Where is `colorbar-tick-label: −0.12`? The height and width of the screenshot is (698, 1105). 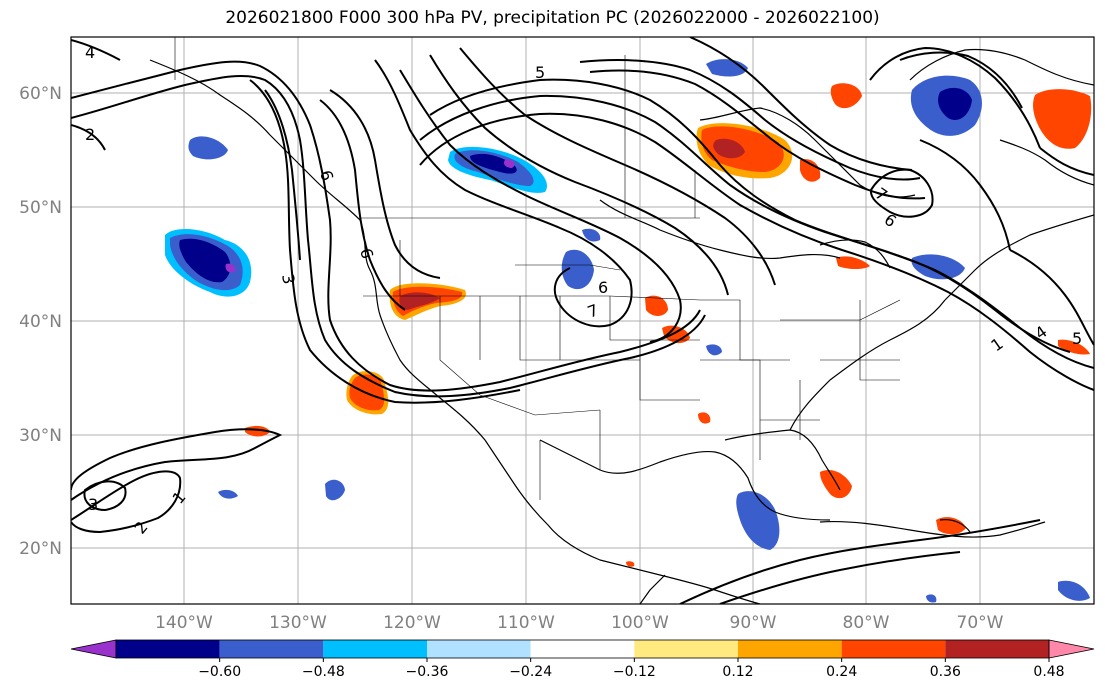
colorbar-tick-label: −0.12 is located at coordinates (634, 672).